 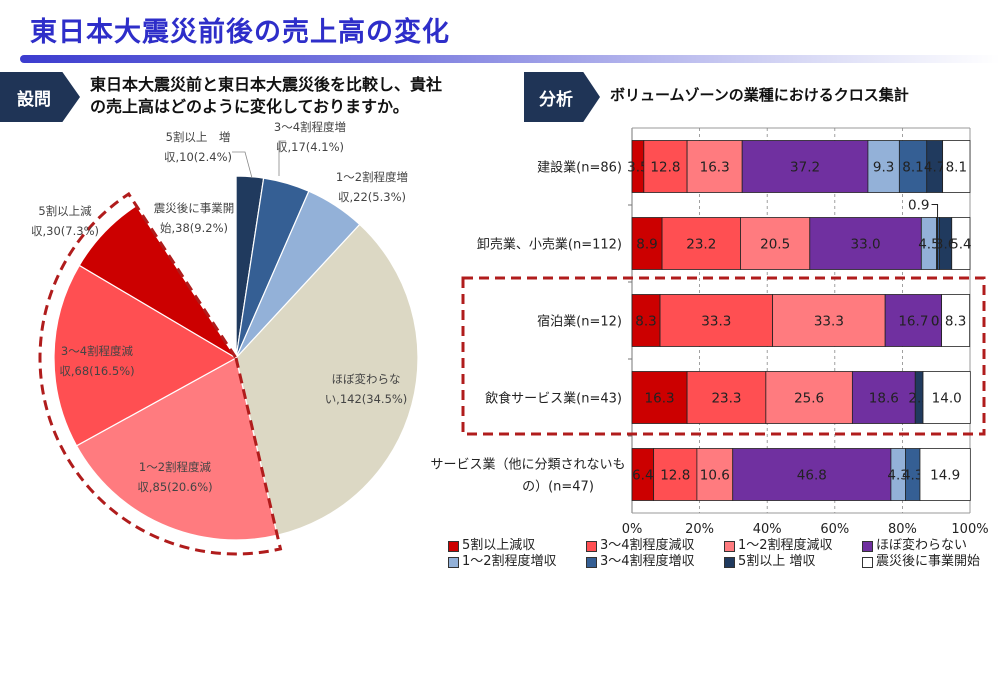 What do you see at coordinates (40, 97) in the screenshot?
I see `question-tag: 設問` at bounding box center [40, 97].